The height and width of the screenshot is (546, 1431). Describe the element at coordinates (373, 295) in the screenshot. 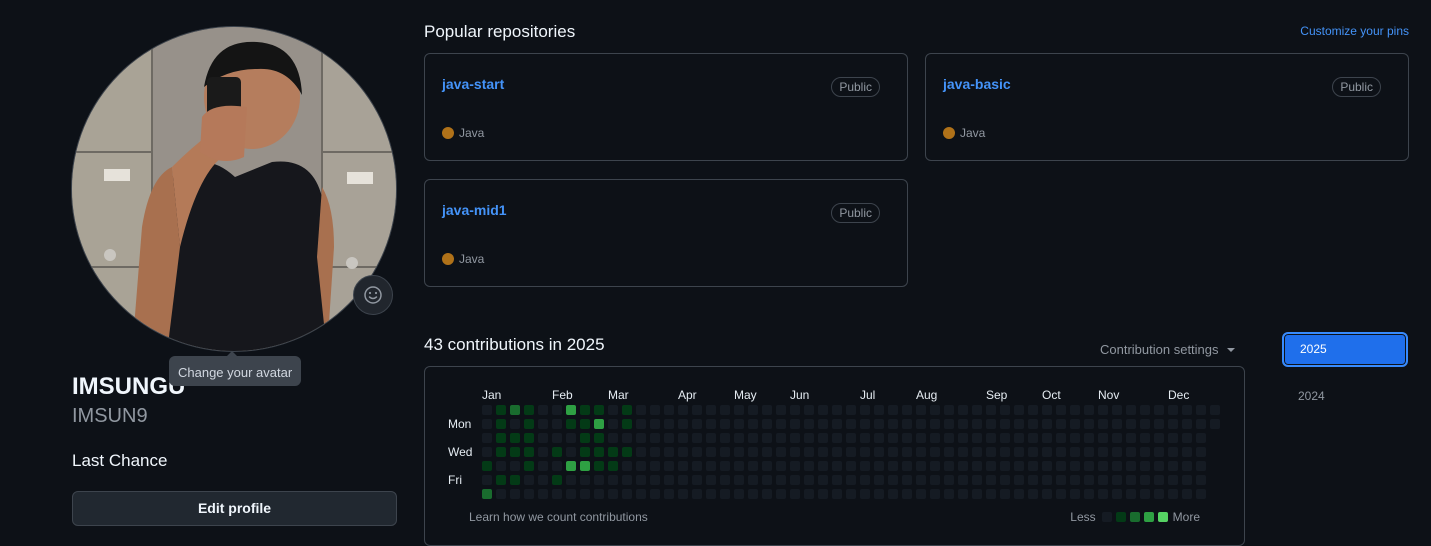

I see `set-status-button` at that location.